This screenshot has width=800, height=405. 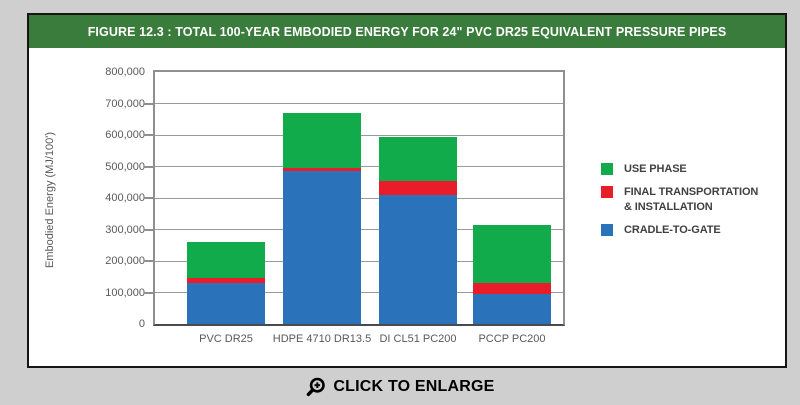 I want to click on bar-di-cl51-pc200, so click(x=418, y=230).